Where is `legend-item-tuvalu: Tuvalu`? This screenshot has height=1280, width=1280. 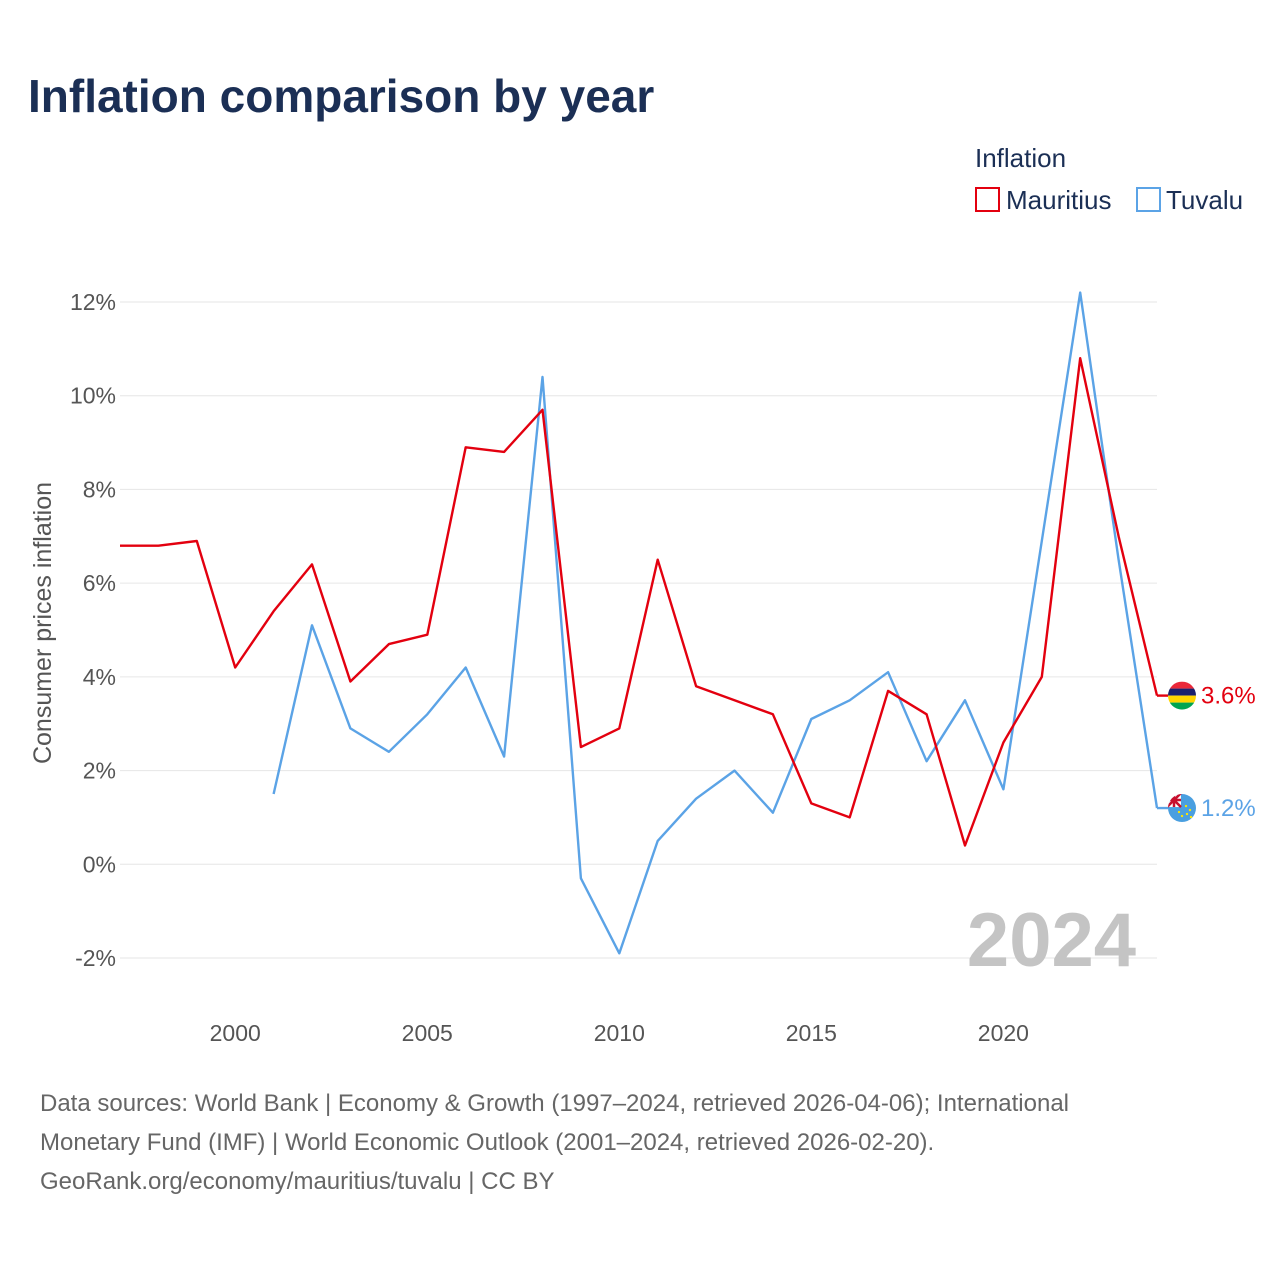
legend-item-tuvalu: Tuvalu is located at coordinates (1189, 200).